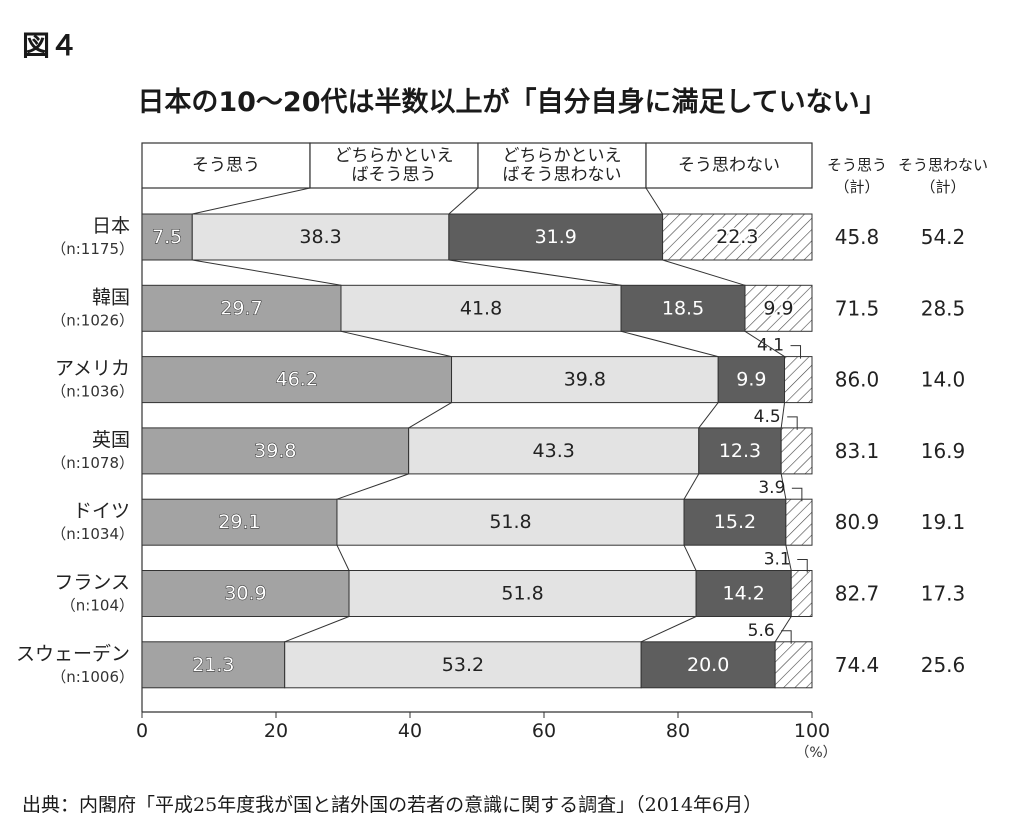 This screenshot has width=1024, height=835. What do you see at coordinates (943, 594) in the screenshot?
I see `total-disagree-value: 17.3` at bounding box center [943, 594].